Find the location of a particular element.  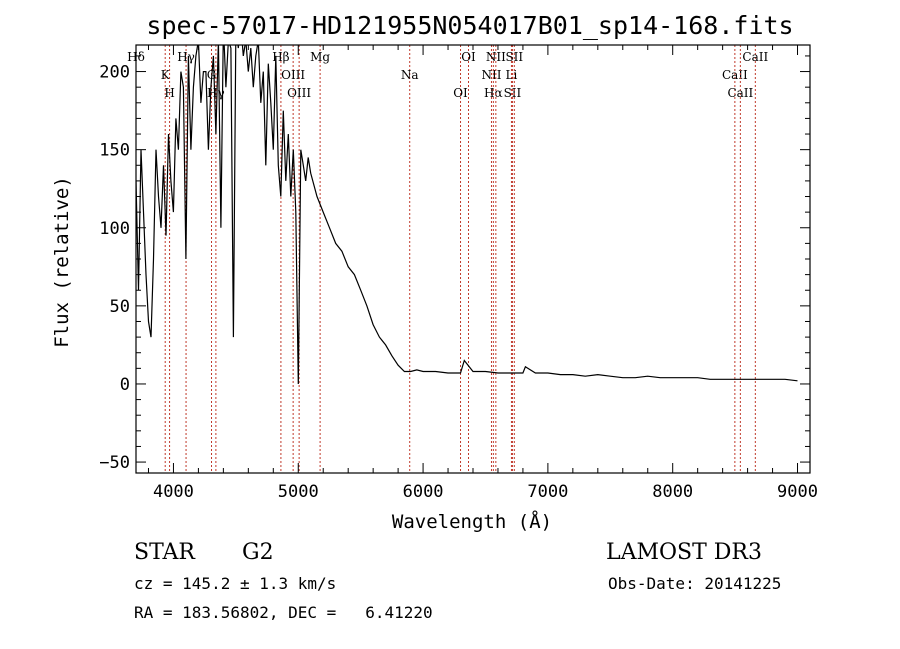

x-tick-label: 8000 is located at coordinates (672, 492).